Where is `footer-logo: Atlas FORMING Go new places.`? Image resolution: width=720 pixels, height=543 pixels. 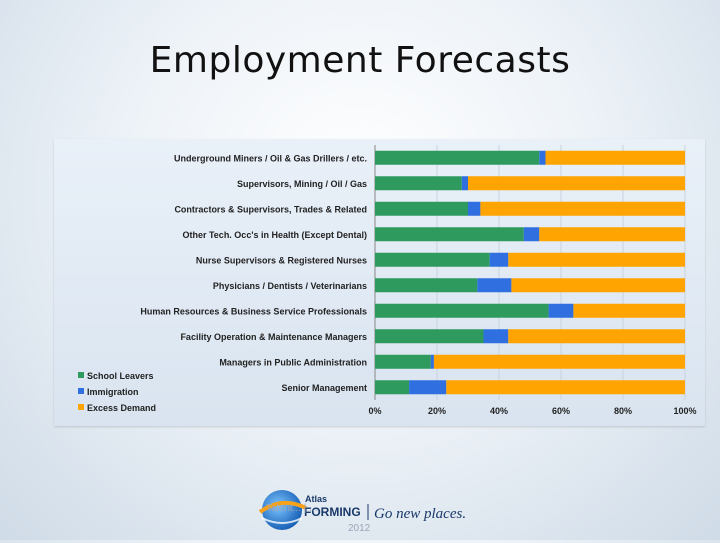 footer-logo: Atlas FORMING Go new places. is located at coordinates (370, 508).